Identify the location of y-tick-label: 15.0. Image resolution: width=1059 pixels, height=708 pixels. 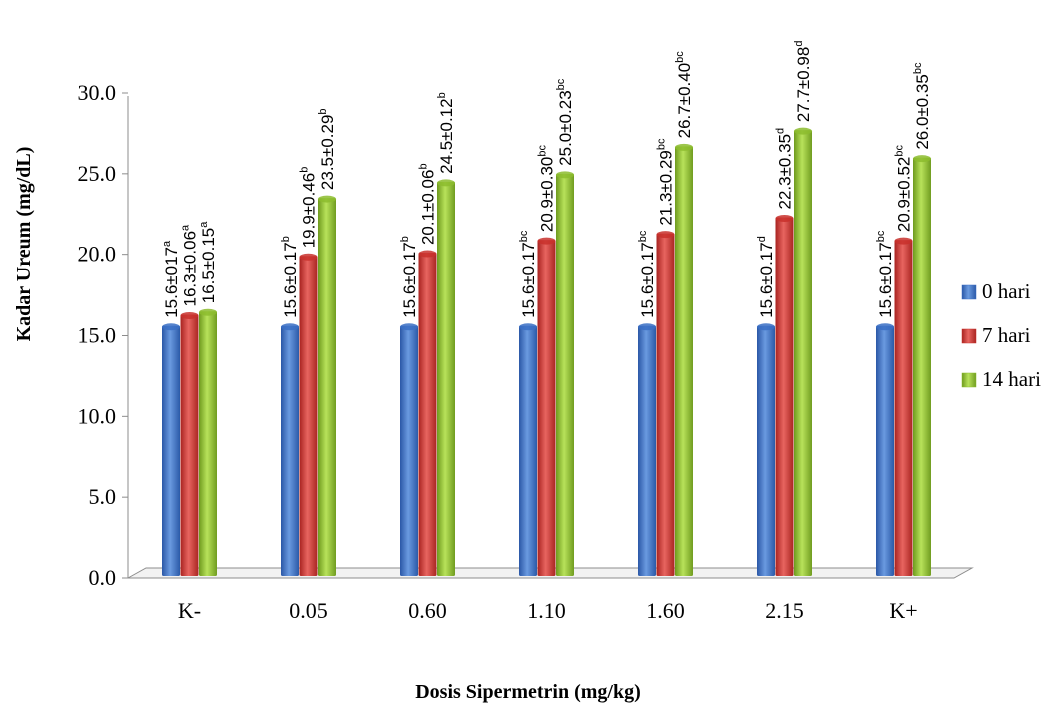
(97, 335).